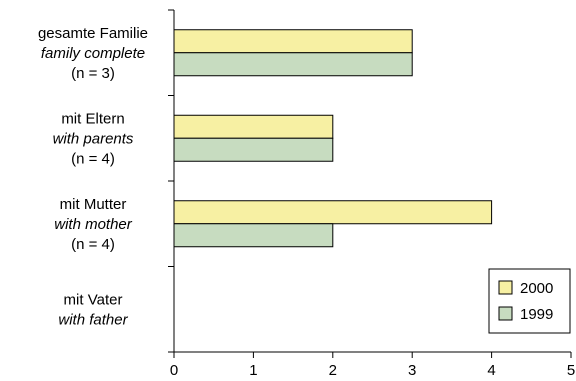 The height and width of the screenshot is (381, 576). I want to click on legend: 2000 1999, so click(529, 301).